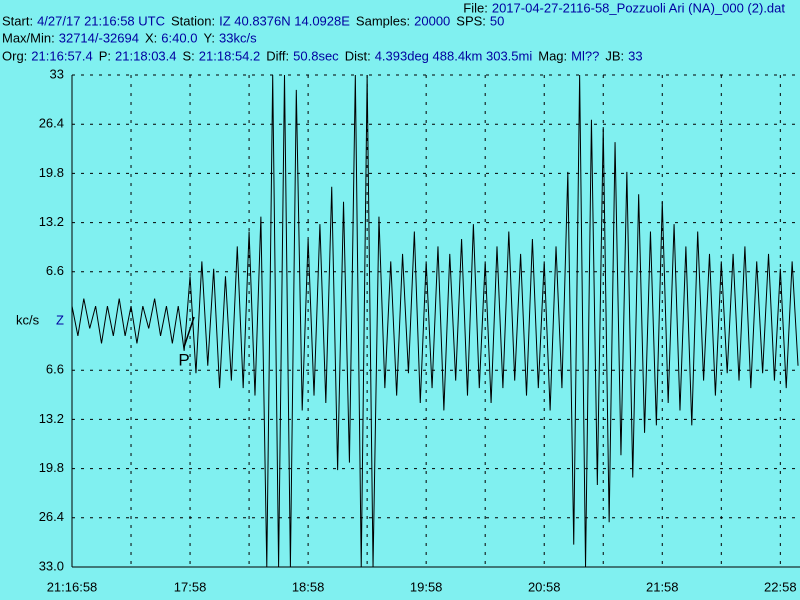 This screenshot has height=600, width=800. What do you see at coordinates (229, 55) in the screenshot?
I see `header-value: 21:18:54.2` at bounding box center [229, 55].